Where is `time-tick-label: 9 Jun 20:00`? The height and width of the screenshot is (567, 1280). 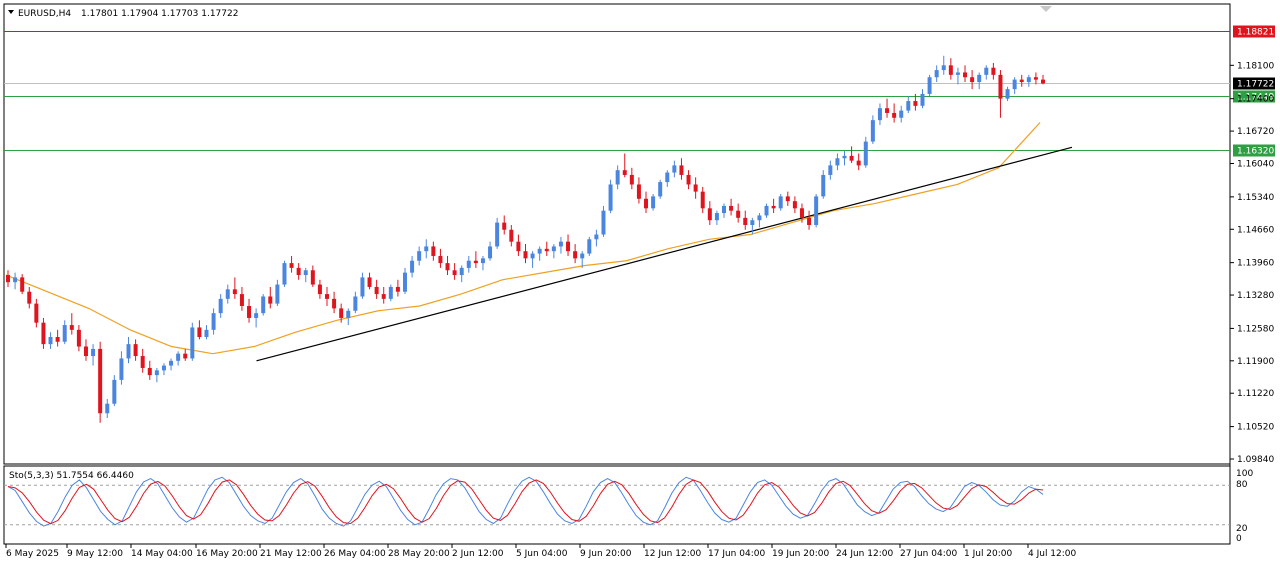 time-tick-label: 9 Jun 20:00 is located at coordinates (606, 554).